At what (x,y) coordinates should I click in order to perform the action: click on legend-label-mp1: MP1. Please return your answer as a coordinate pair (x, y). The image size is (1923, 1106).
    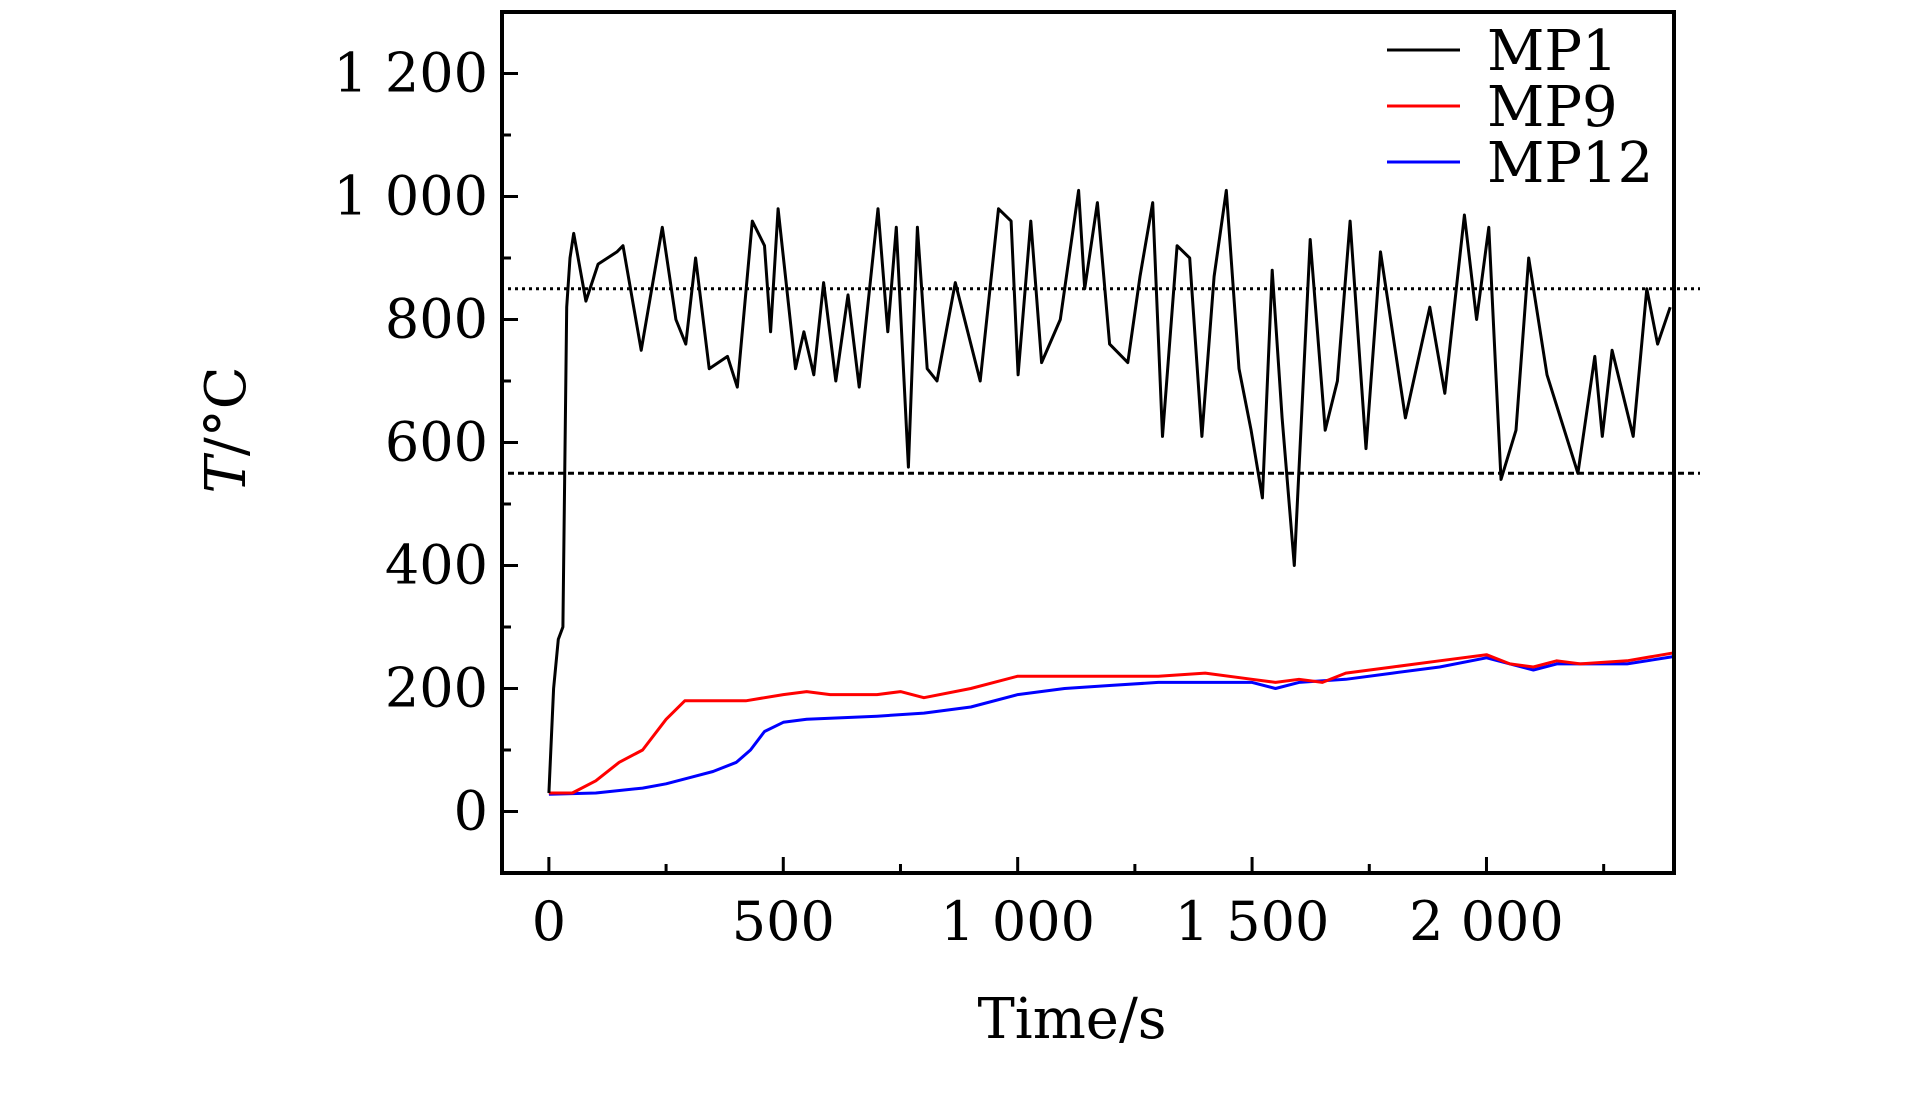
    Looking at the image, I should click on (1552, 51).